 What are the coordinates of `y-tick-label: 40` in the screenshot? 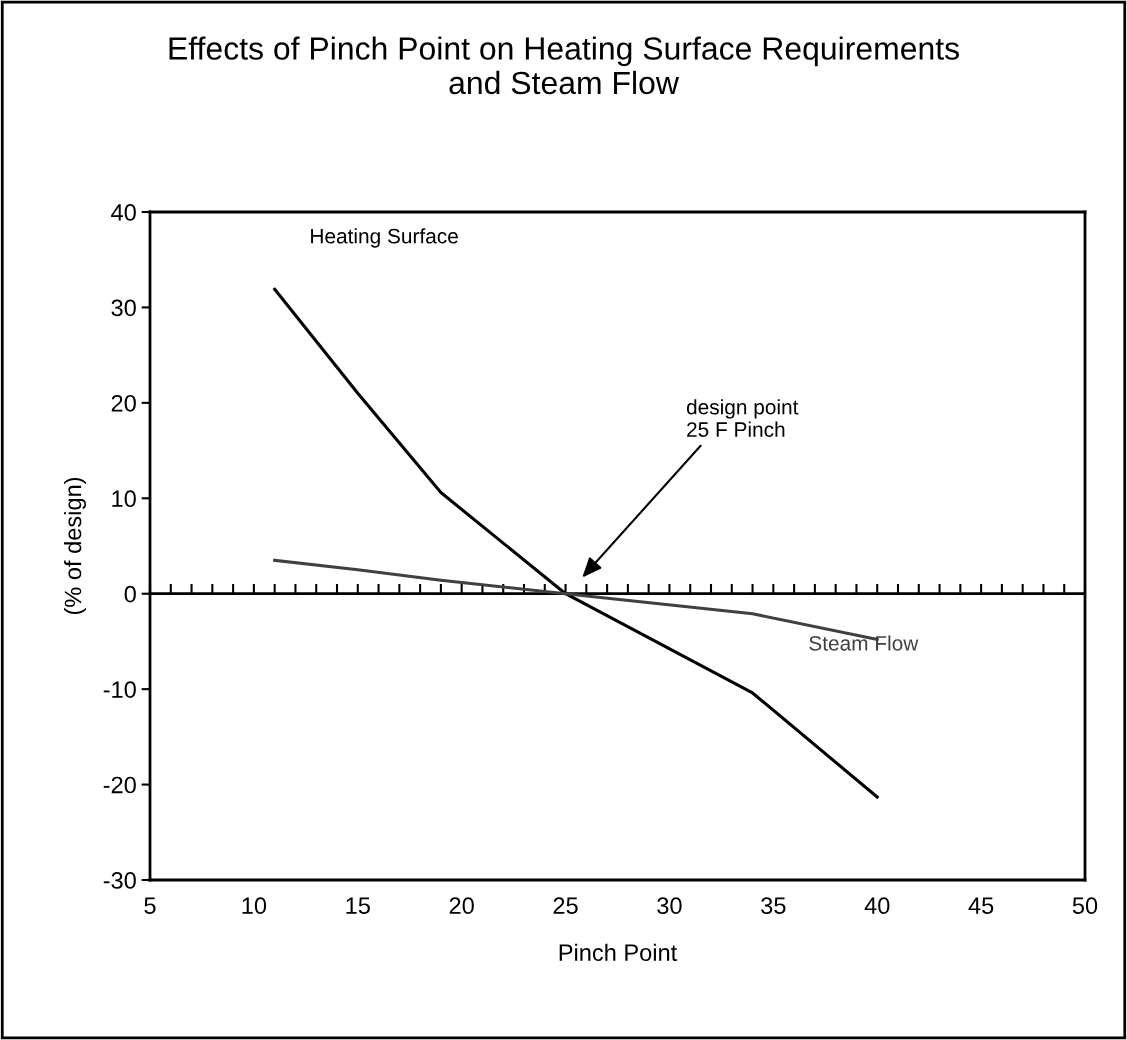 It's located at (123, 212).